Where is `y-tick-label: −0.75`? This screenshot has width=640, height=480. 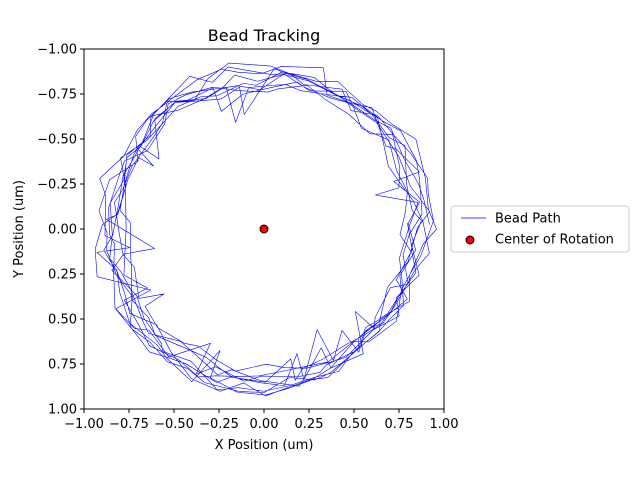 y-tick-label: −0.75 is located at coordinates (57, 95).